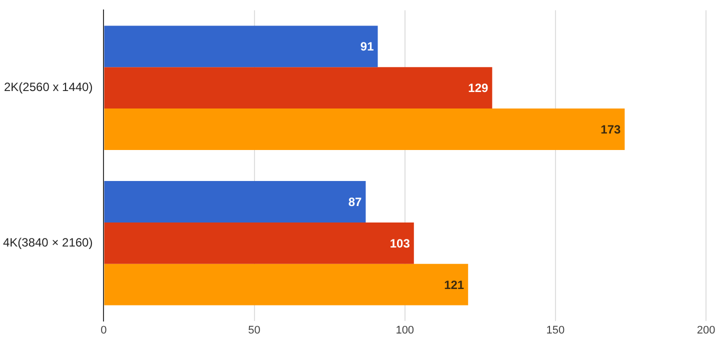 The width and height of the screenshot is (720, 340). Describe the element at coordinates (706, 330) in the screenshot. I see `x-tick-label: 200` at that location.